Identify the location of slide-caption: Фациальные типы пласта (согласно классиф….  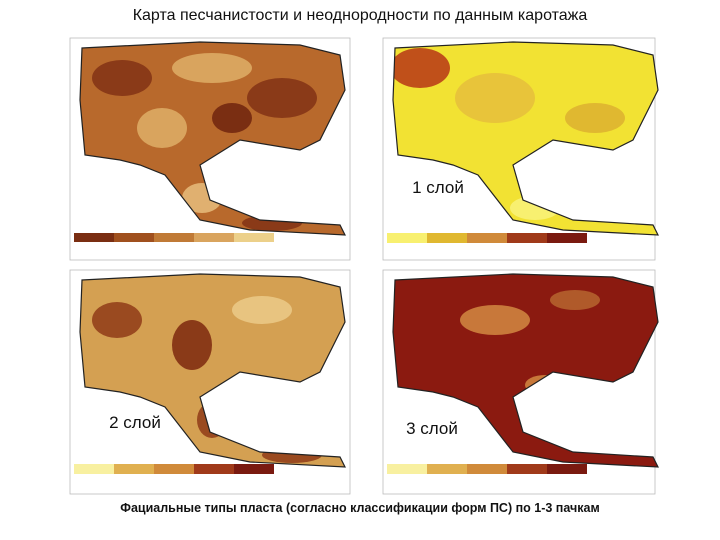
(359, 508).